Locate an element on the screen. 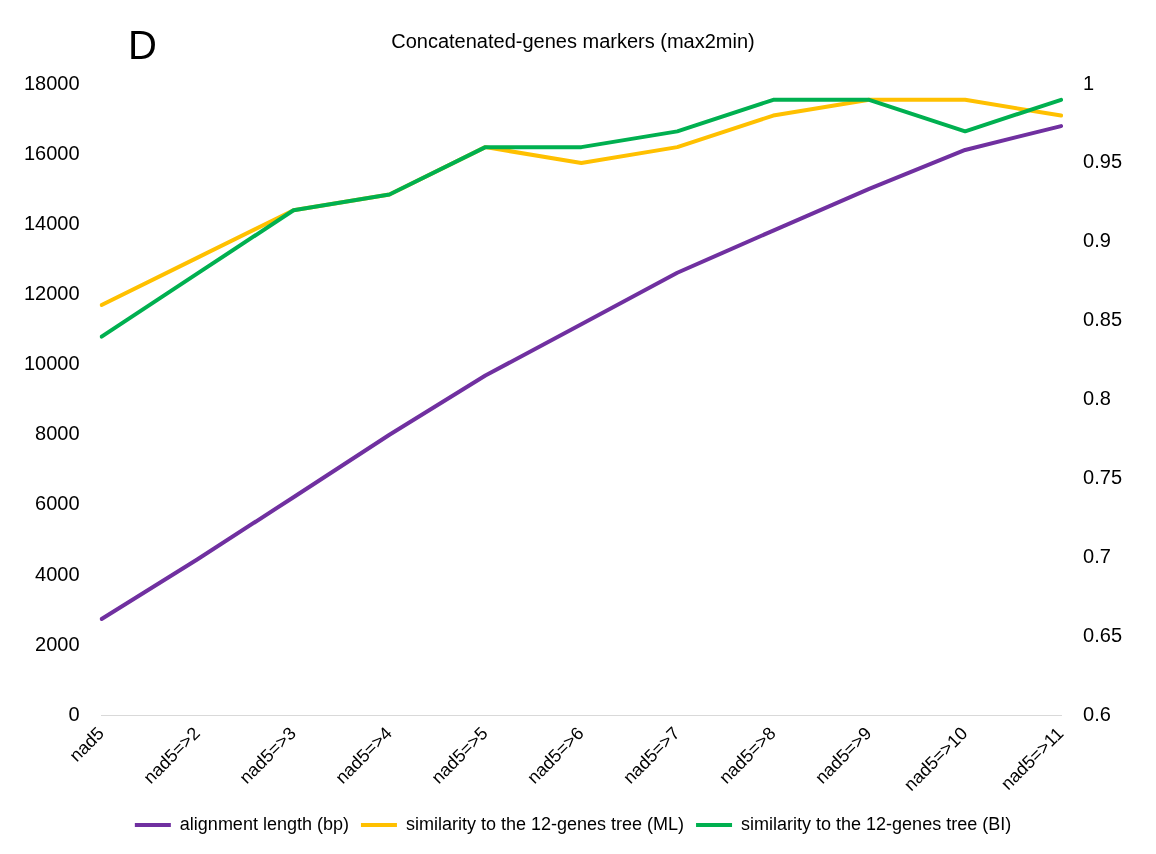  y-tick-label: 8000 is located at coordinates (57, 433).